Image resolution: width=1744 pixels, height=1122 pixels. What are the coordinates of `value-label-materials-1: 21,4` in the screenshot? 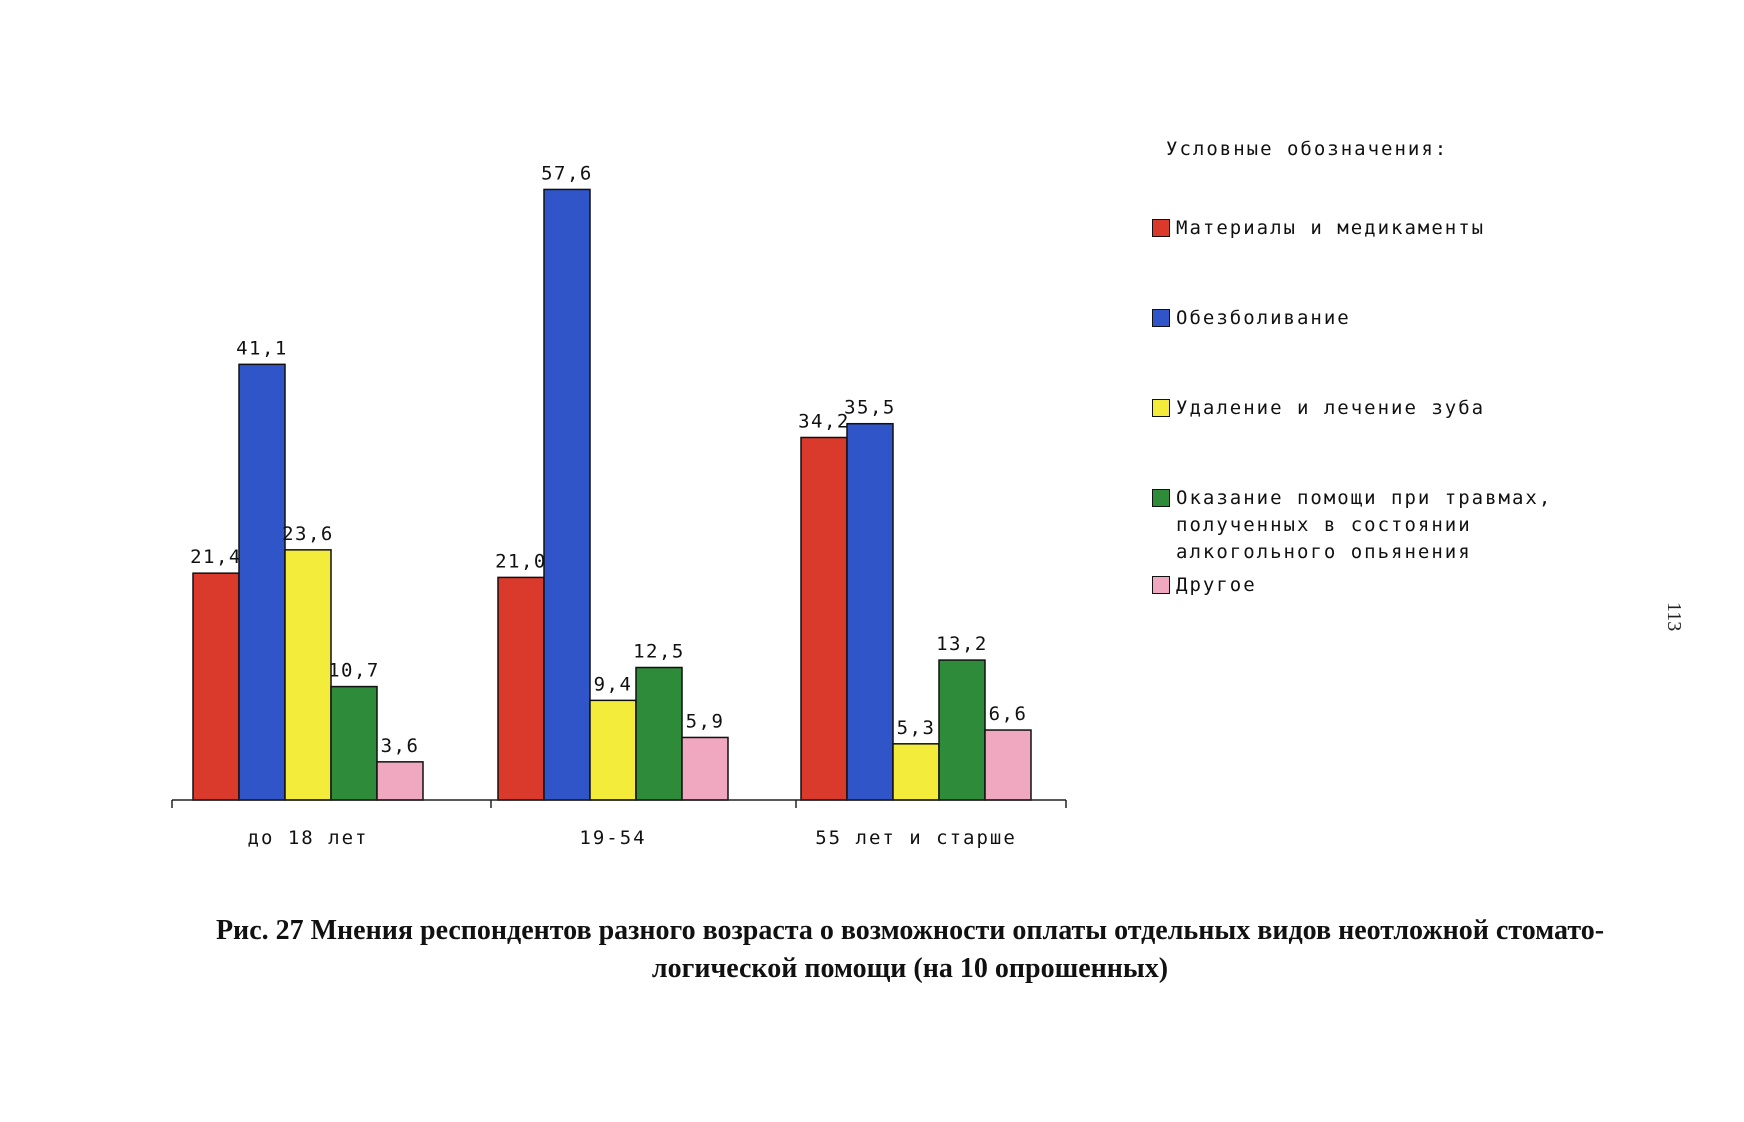 It's located at (216, 557).